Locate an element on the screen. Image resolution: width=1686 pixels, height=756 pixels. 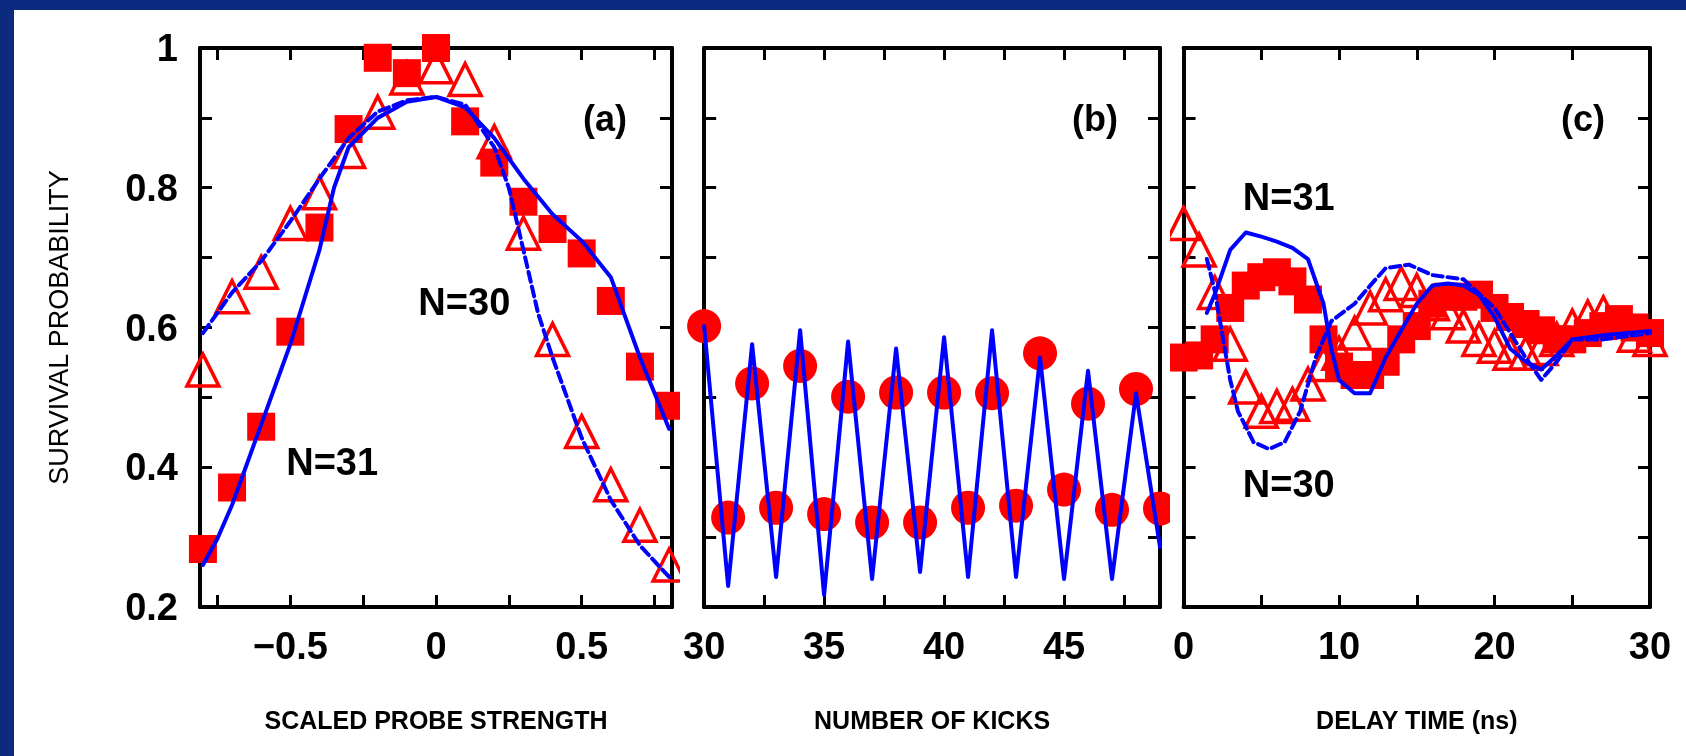
x-axis-title: SCALED PROBE STRENGTH is located at coordinates (436, 719).